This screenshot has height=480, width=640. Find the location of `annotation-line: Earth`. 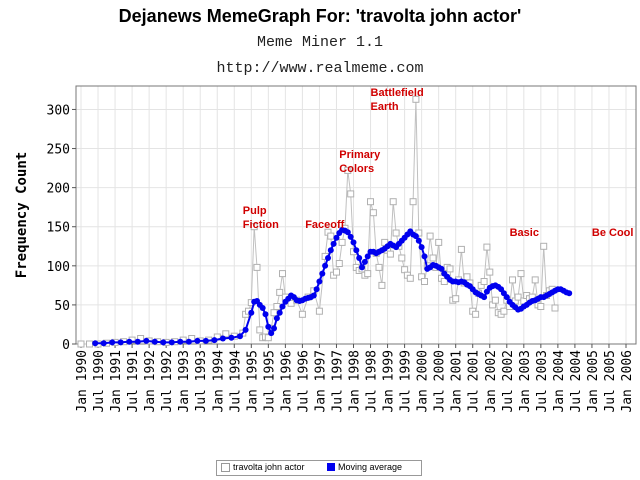

annotation-line: Earth is located at coordinates (385, 107).